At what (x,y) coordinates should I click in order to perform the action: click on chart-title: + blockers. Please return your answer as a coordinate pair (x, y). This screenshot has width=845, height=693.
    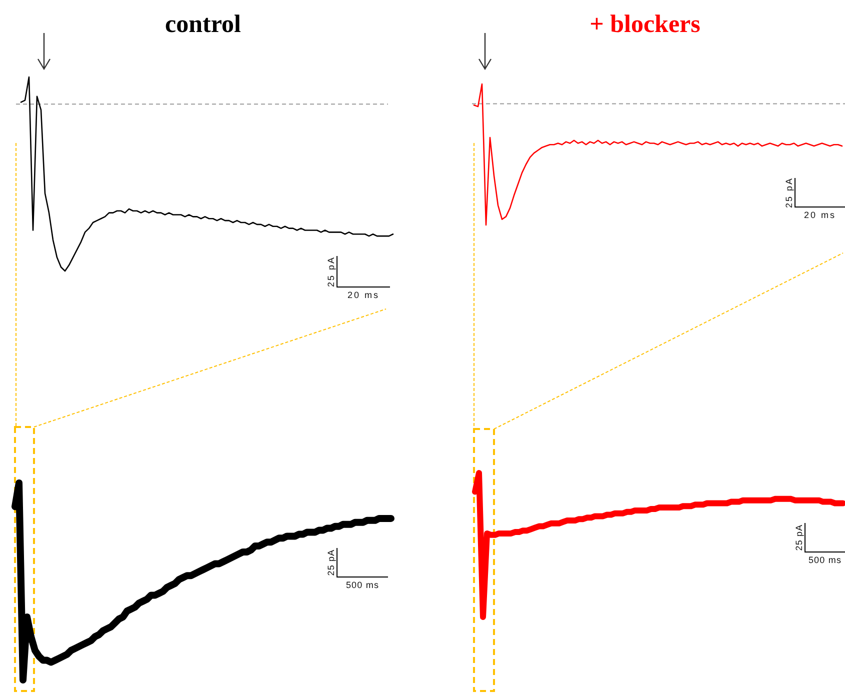
    Looking at the image, I should click on (645, 24).